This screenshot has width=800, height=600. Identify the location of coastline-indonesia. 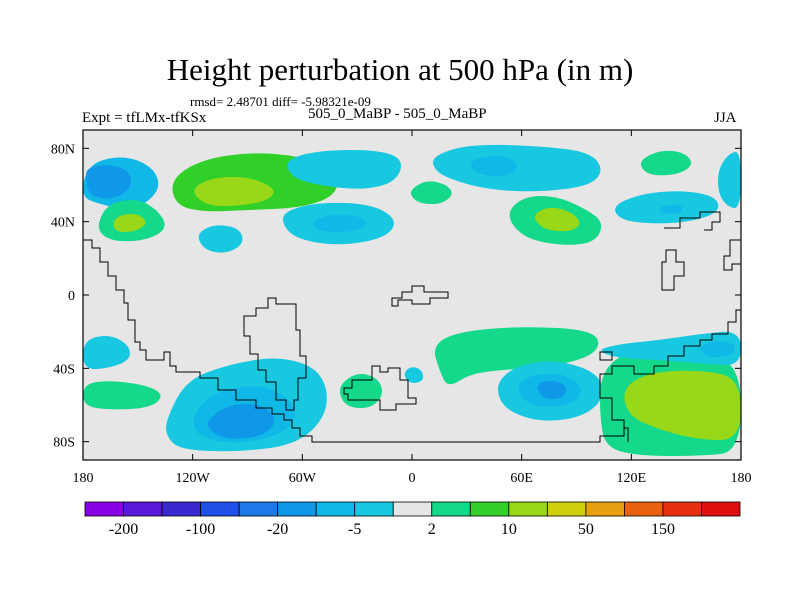
(606, 356).